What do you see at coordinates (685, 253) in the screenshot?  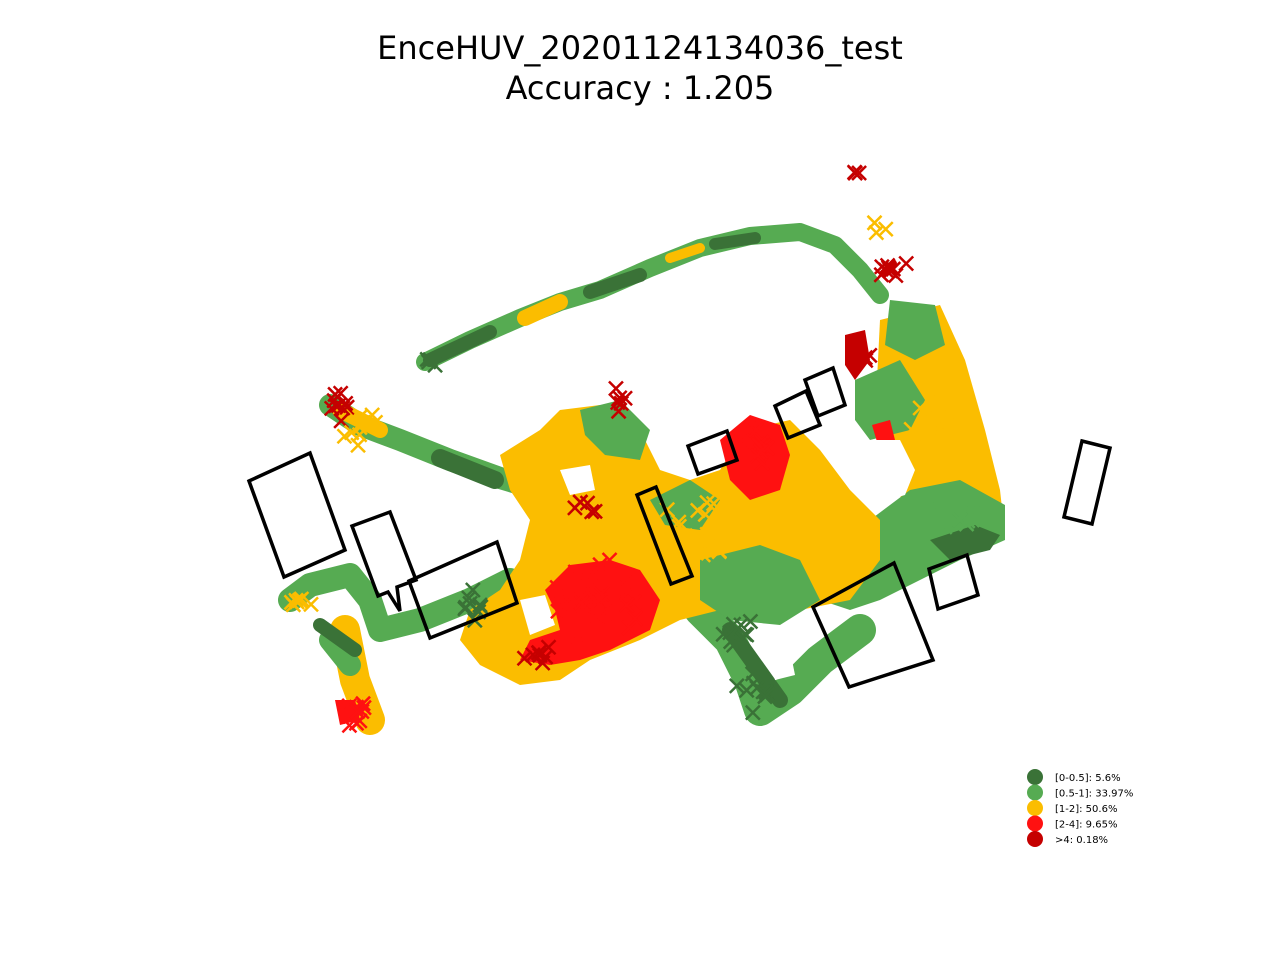 I see `upper-loop-yellow-b` at bounding box center [685, 253].